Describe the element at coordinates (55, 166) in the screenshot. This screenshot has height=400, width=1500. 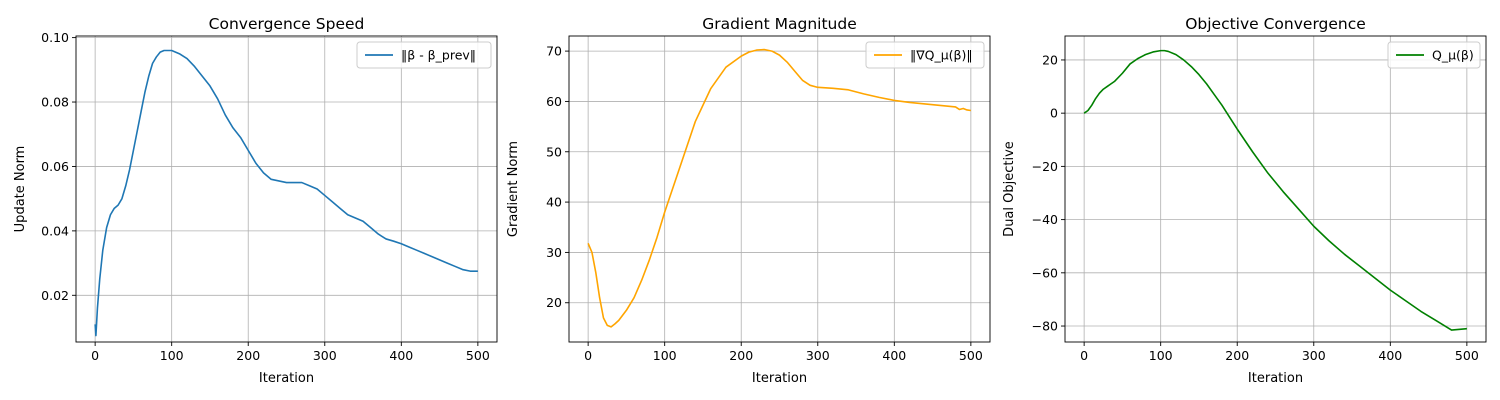
I see `y-tick-label: 0.06` at that location.